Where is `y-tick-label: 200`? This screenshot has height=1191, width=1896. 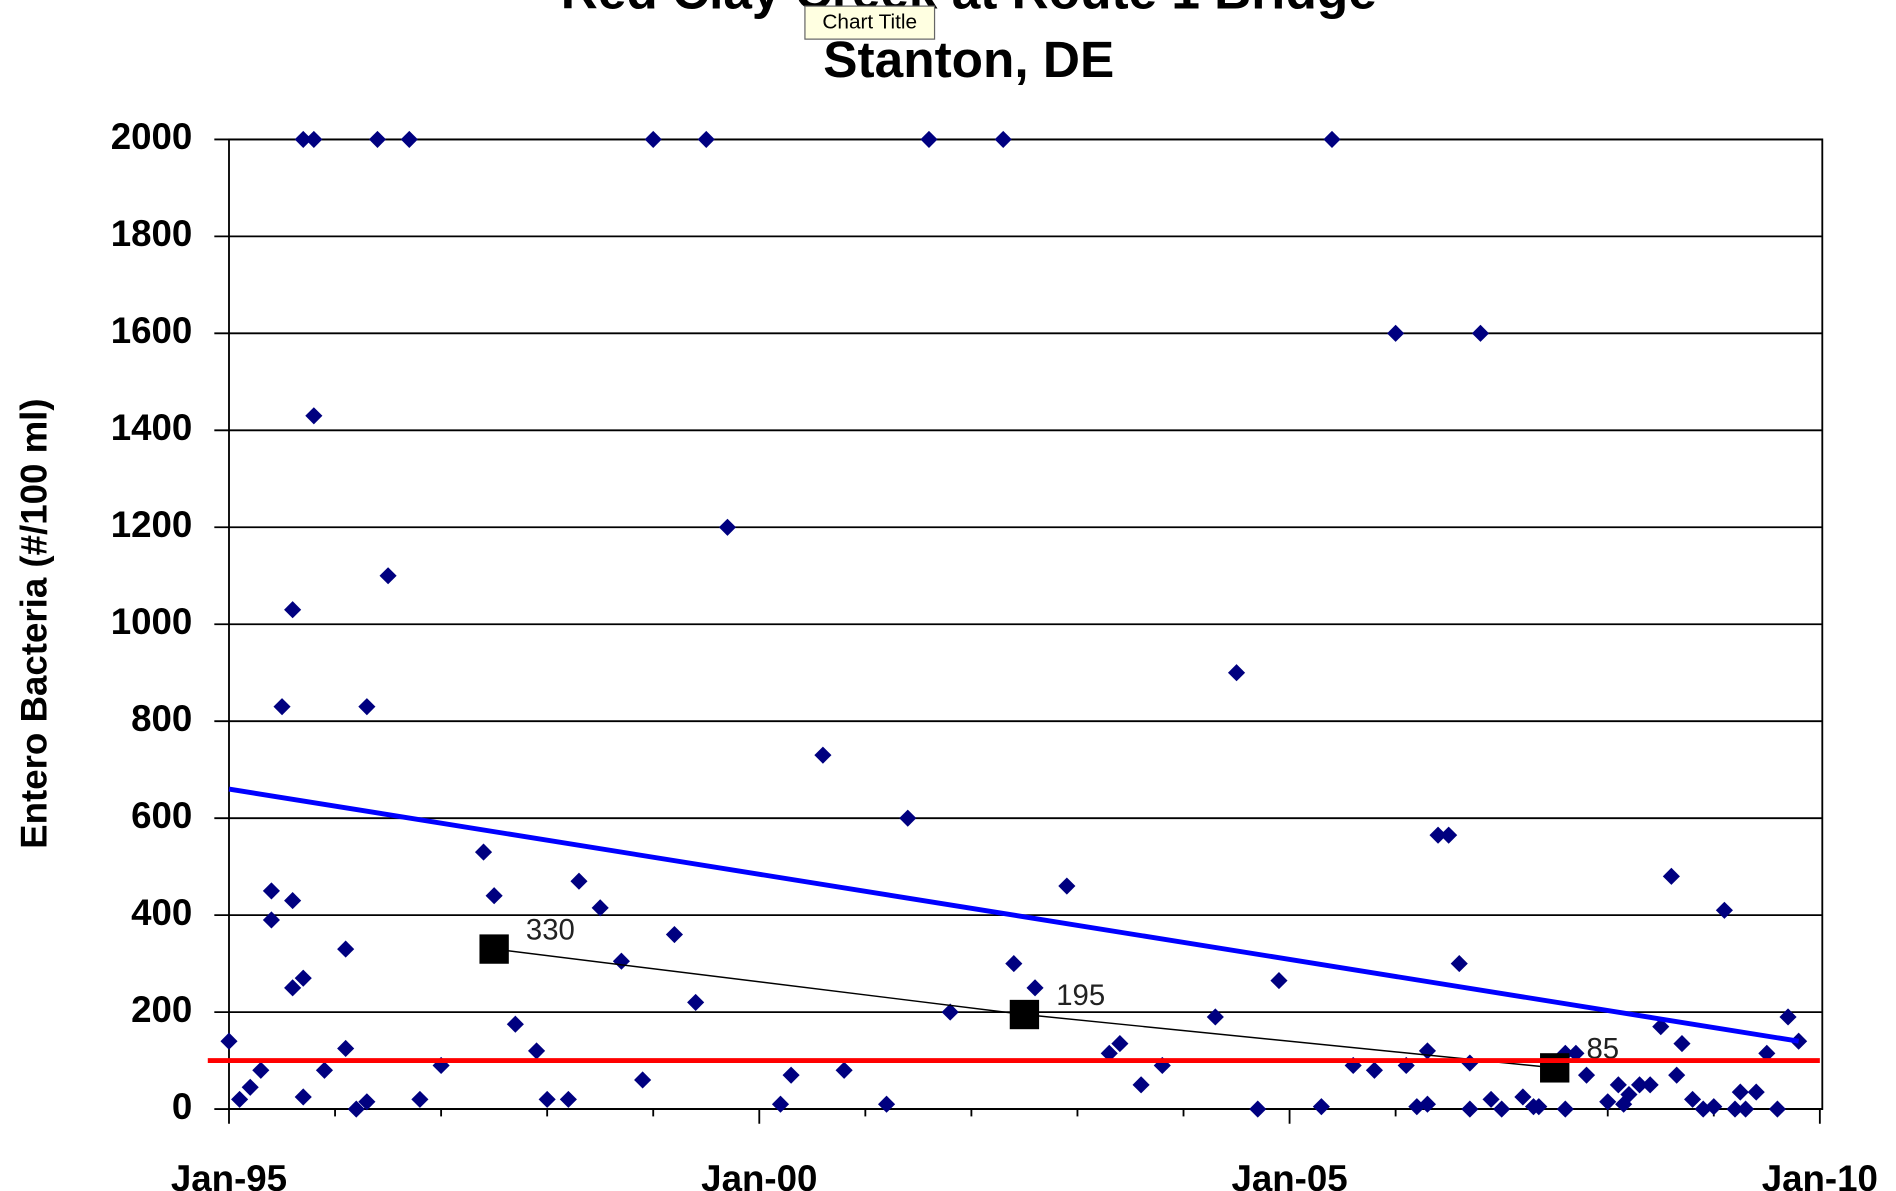 y-tick-label: 200 is located at coordinates (161, 1009).